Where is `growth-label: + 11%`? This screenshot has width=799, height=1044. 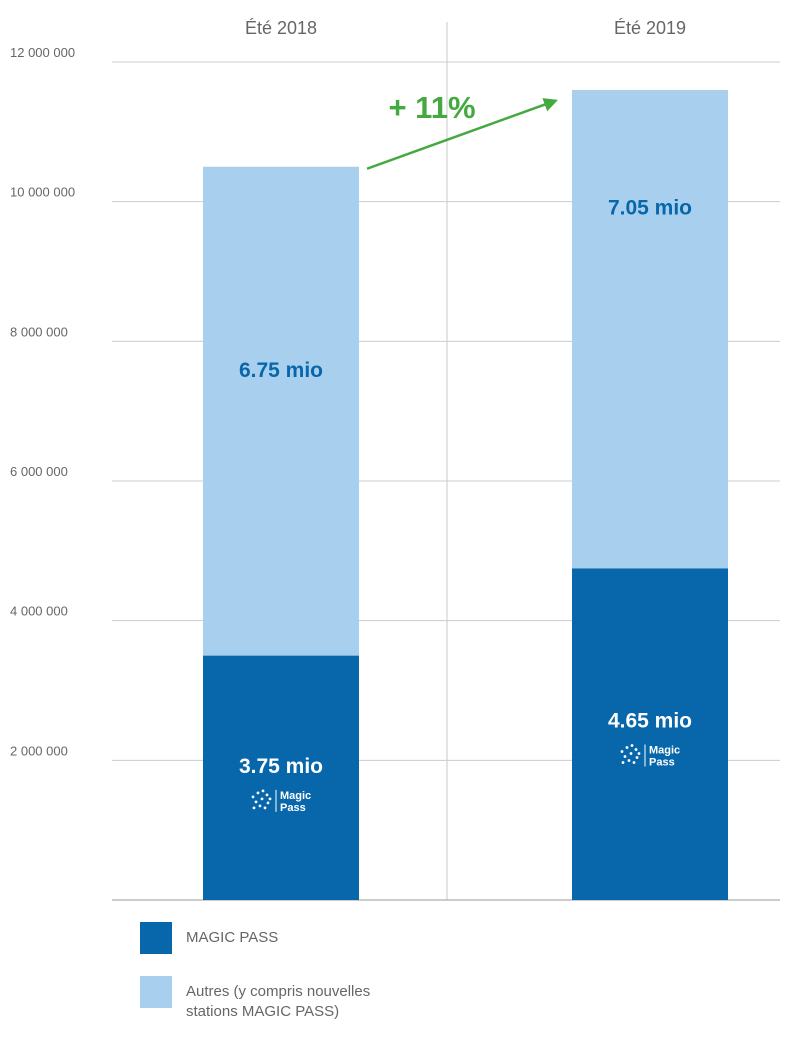 growth-label: + 11% is located at coordinates (431, 107).